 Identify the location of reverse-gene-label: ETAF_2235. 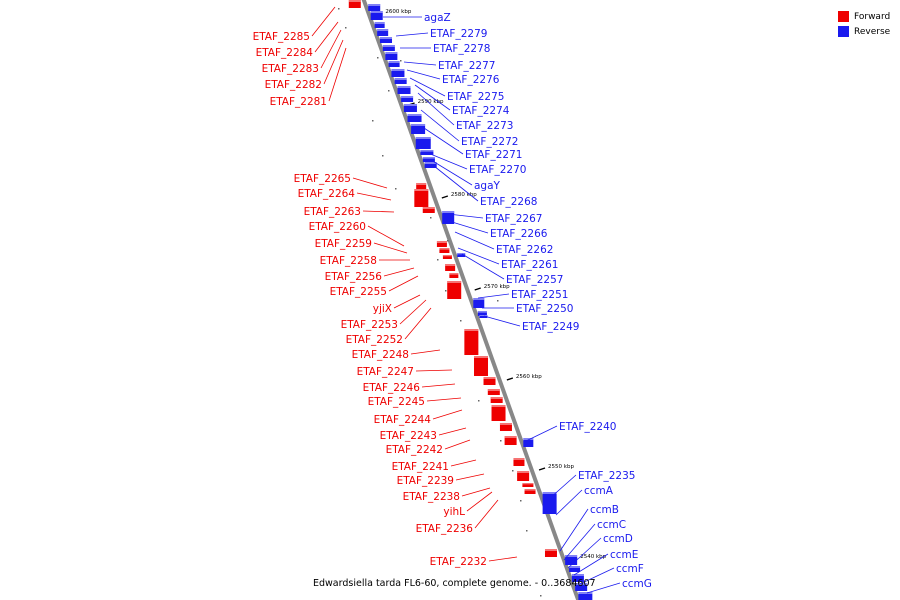
(606, 476).